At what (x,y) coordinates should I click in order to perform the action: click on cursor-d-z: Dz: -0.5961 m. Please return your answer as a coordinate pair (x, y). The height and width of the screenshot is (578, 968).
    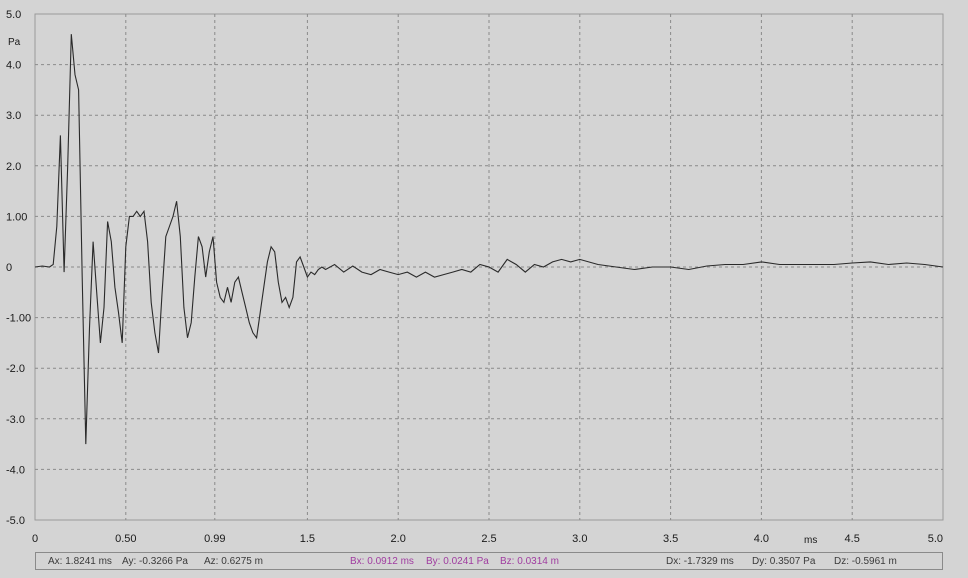
    Looking at the image, I should click on (865, 561).